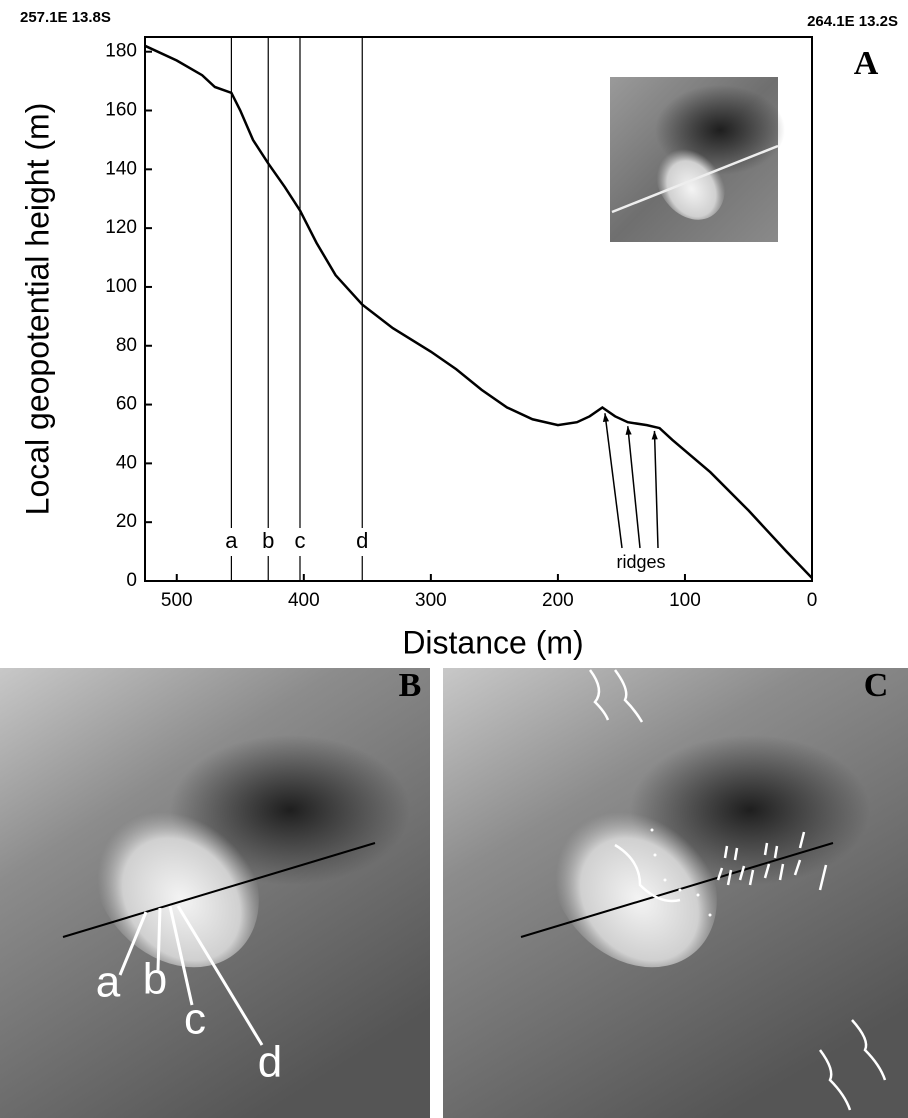 The image size is (908, 1118). What do you see at coordinates (492, 642) in the screenshot?
I see `x-axis-label: Distance (m)` at bounding box center [492, 642].